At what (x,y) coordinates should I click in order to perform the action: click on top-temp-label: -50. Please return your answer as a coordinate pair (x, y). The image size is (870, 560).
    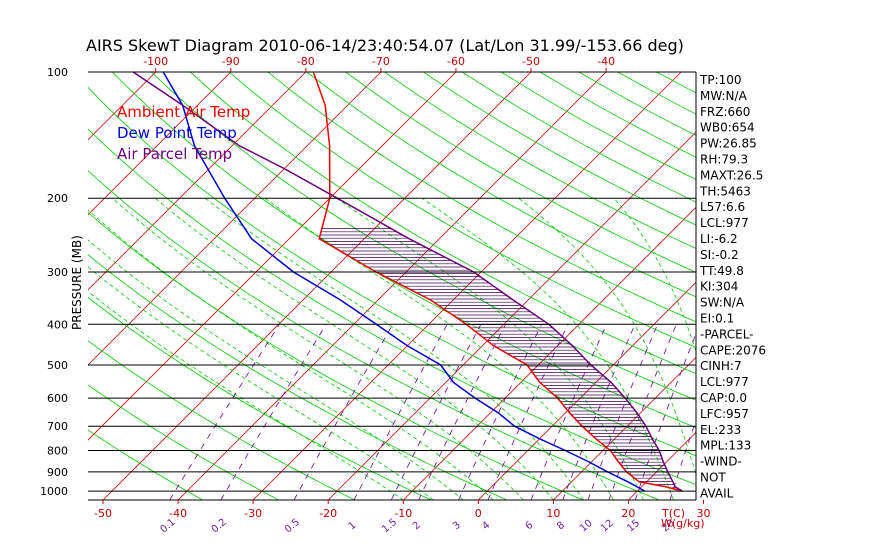
    Looking at the image, I should click on (531, 61).